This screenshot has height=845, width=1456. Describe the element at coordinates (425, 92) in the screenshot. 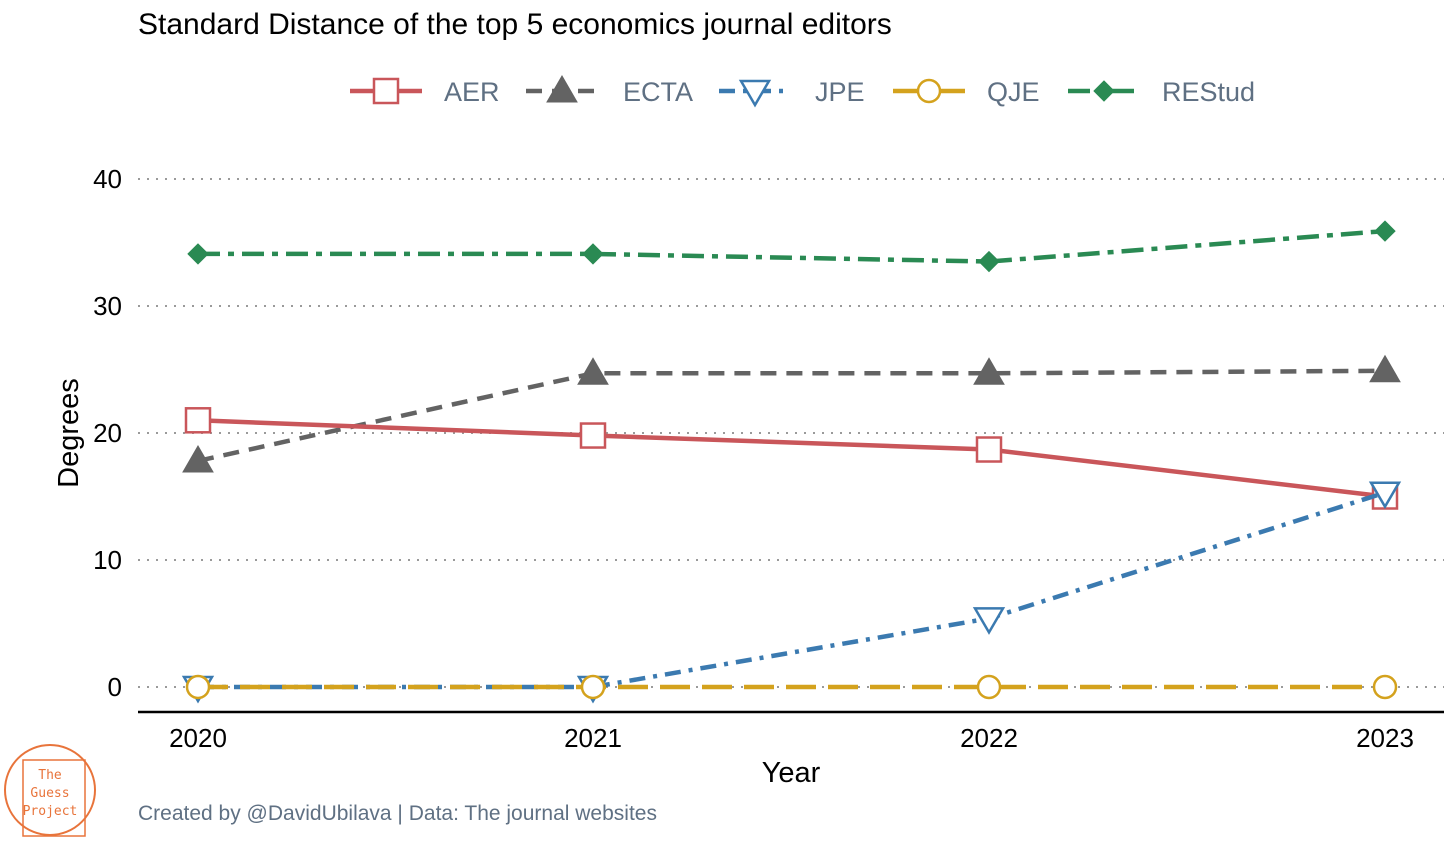

I see `legend-item-aer: AER` at that location.